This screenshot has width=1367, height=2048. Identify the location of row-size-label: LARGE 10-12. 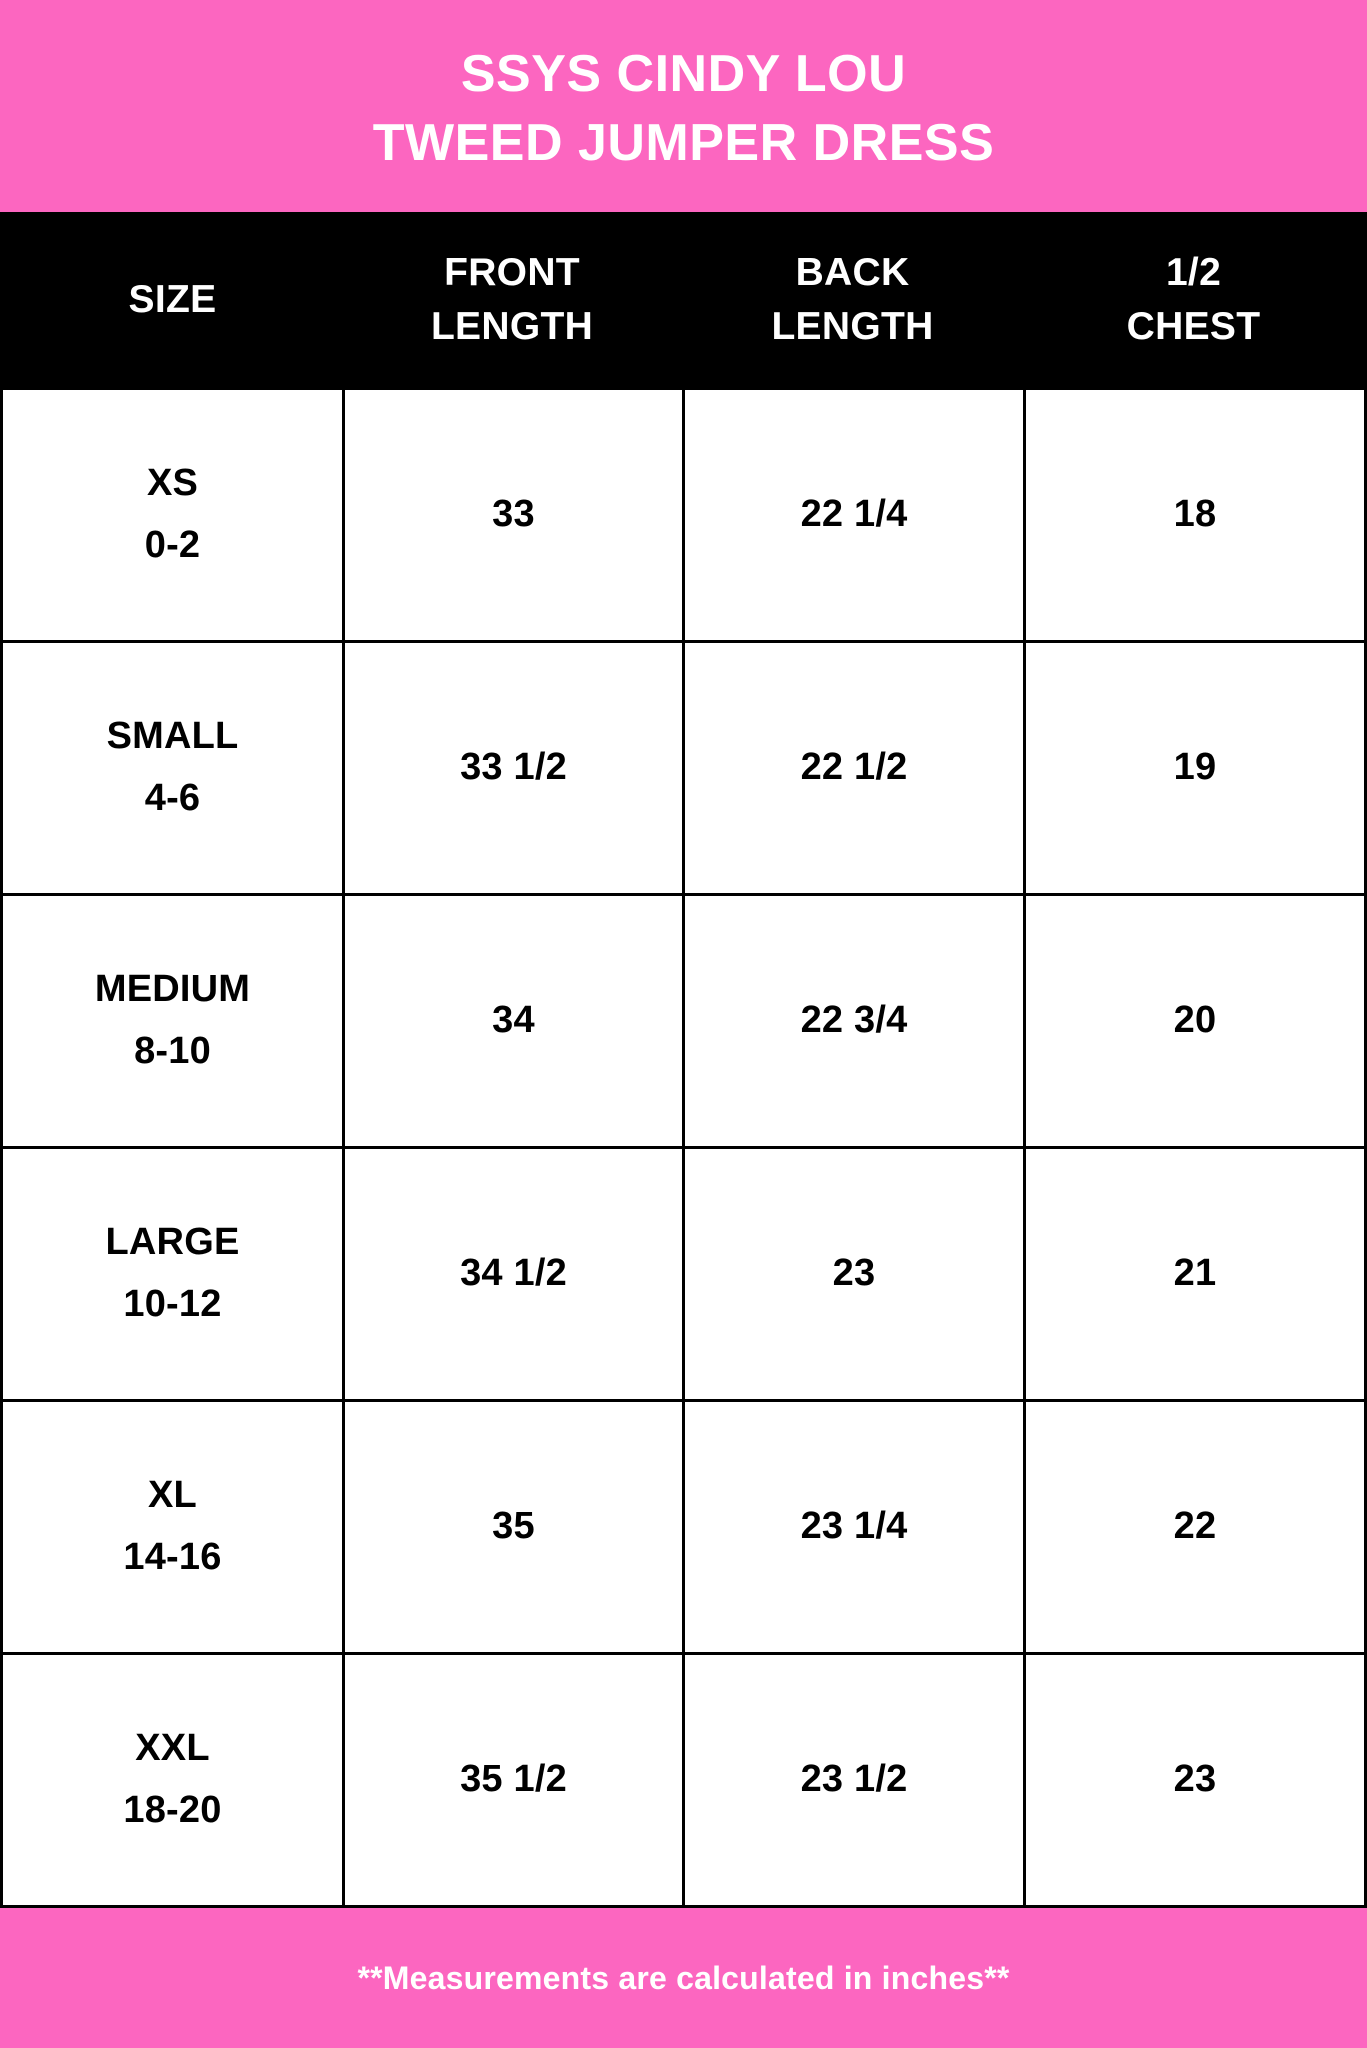
(172, 1274).